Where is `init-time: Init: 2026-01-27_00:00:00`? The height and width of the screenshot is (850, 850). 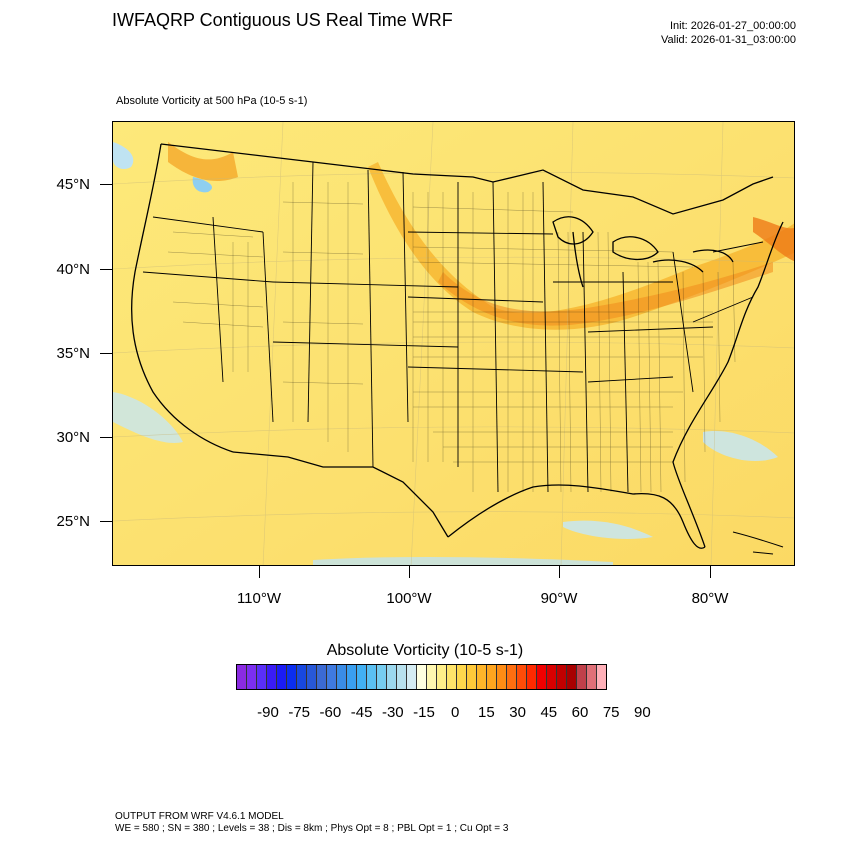
init-time: Init: 2026-01-27_00:00:00 is located at coordinates (733, 26).